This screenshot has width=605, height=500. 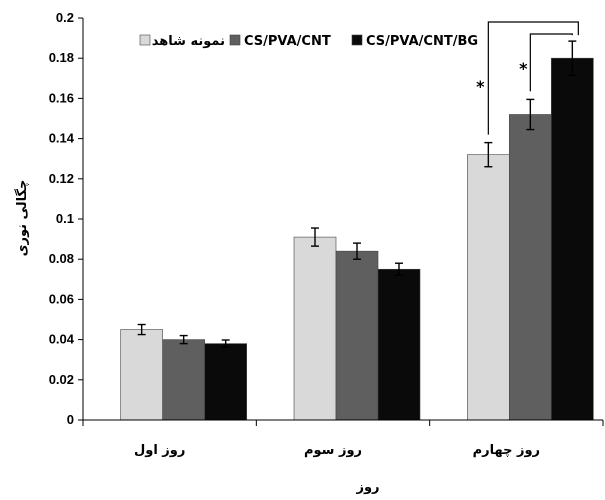 I want to click on x-category-label: روز اول, so click(x=159, y=450).